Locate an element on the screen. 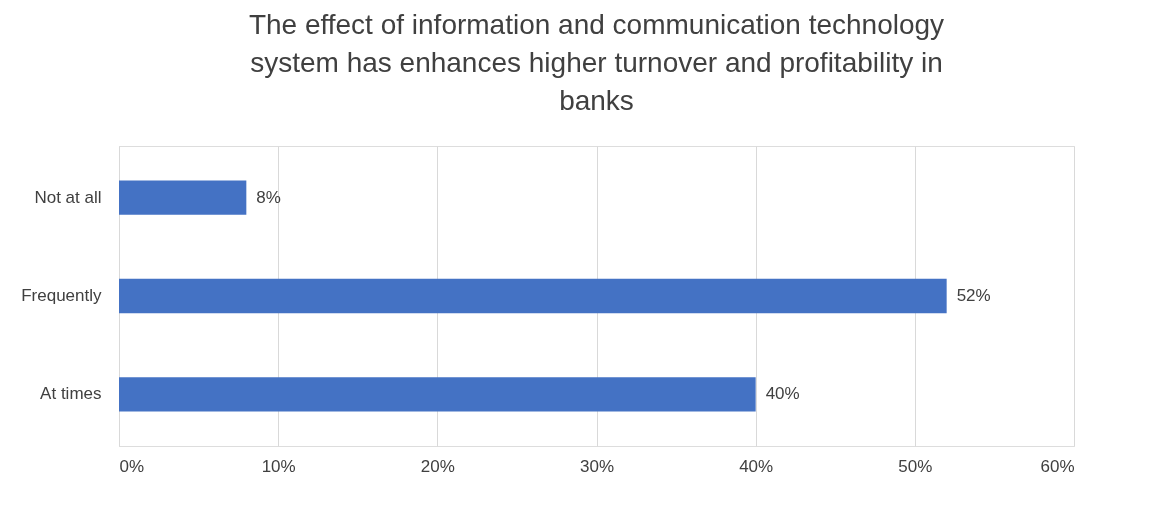 The height and width of the screenshot is (515, 1157). y-tick-label: At times is located at coordinates (71, 394).